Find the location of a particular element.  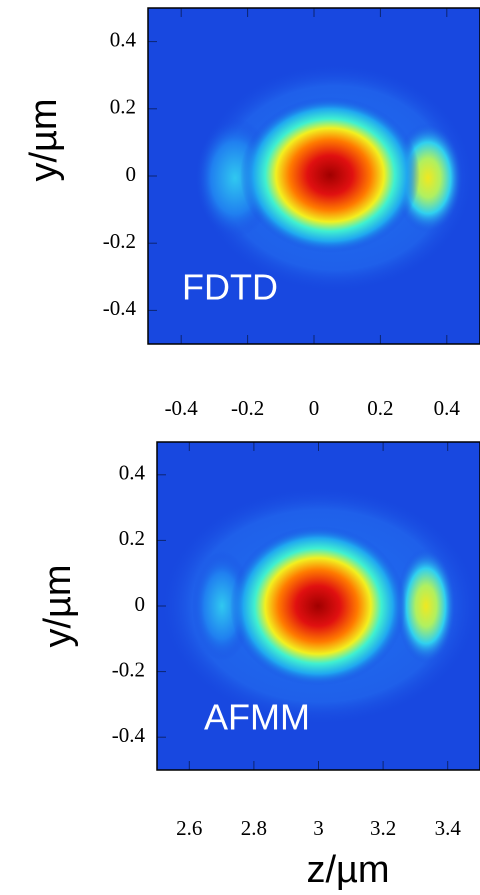

x-tick-label: 3.2 is located at coordinates (383, 828).